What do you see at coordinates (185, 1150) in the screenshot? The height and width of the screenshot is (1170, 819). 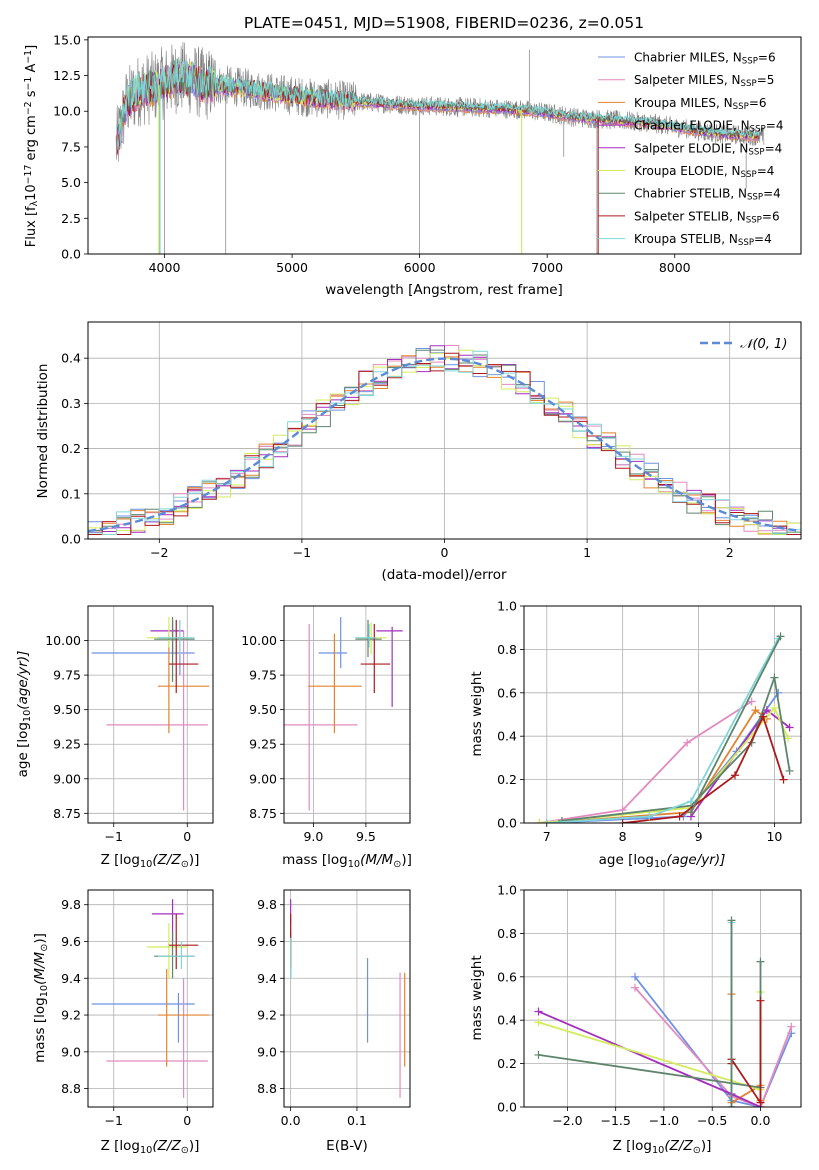 I see `mass_vs_Z-x-label-part: ⊙` at bounding box center [185, 1150].